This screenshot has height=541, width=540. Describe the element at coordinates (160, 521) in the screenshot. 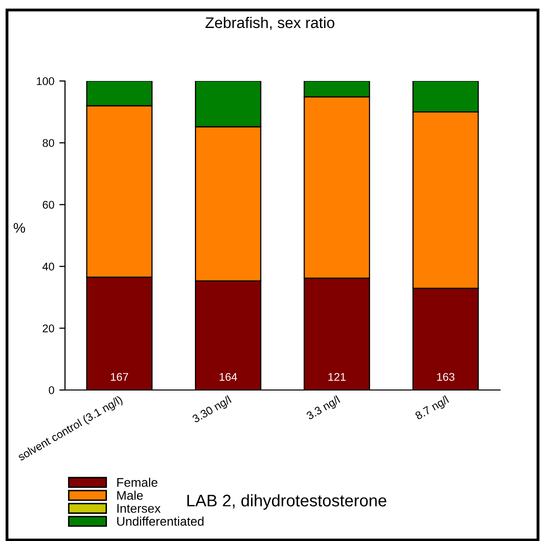

I see `legend-label: Undifferentiated` at that location.